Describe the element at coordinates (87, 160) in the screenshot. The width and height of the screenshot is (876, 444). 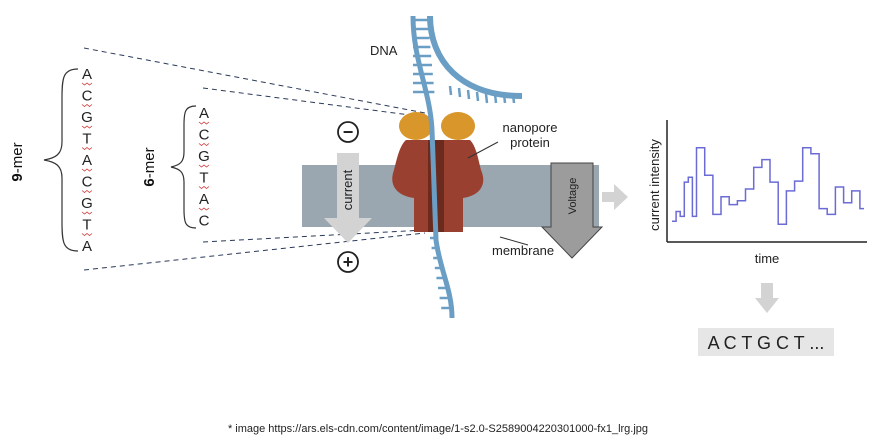
I see `nine-mer-base-5: A` at that location.